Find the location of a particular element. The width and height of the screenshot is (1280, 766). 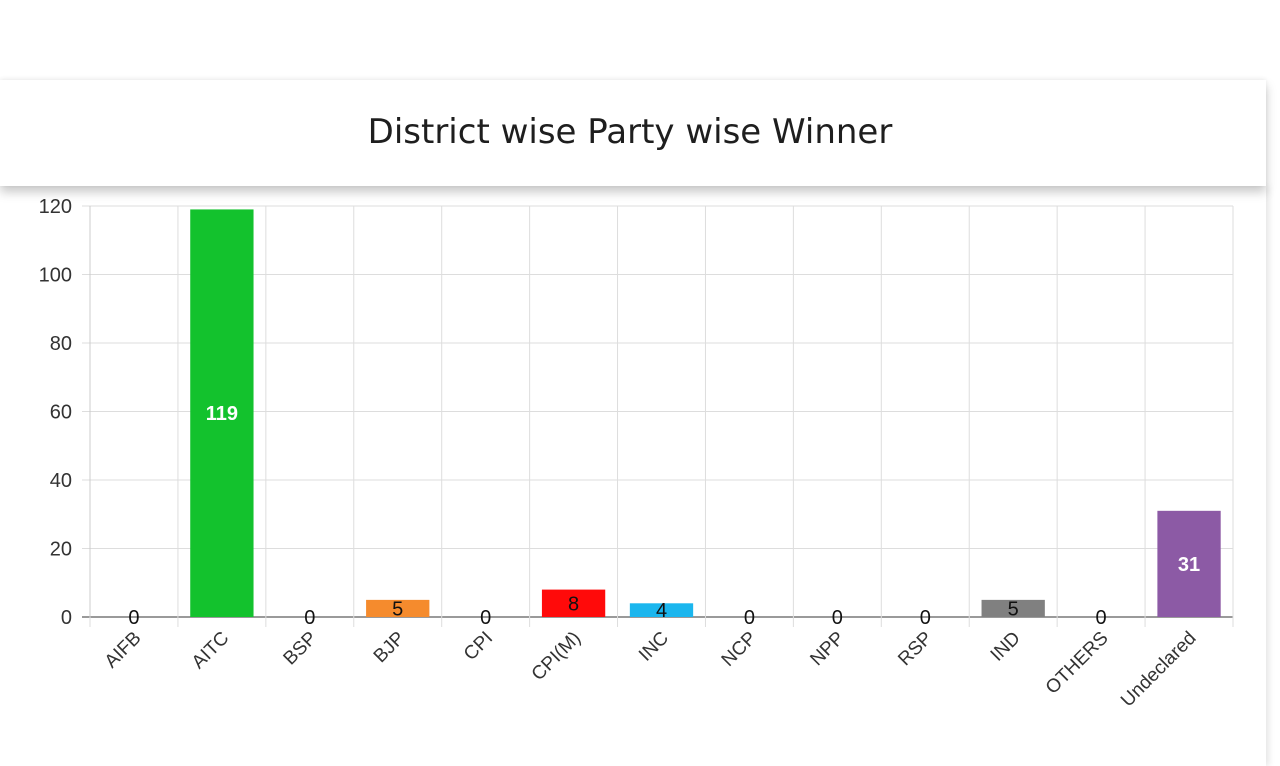

data-label: 31 is located at coordinates (1189, 565).